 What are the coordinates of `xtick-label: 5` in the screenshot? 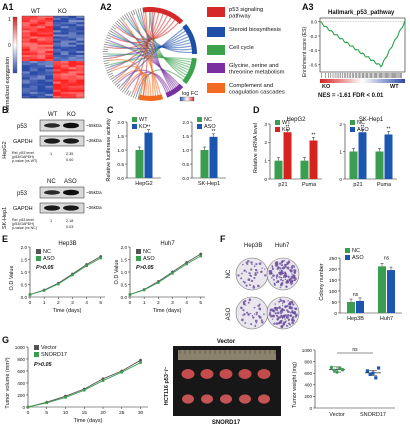 It's located at (100, 303).